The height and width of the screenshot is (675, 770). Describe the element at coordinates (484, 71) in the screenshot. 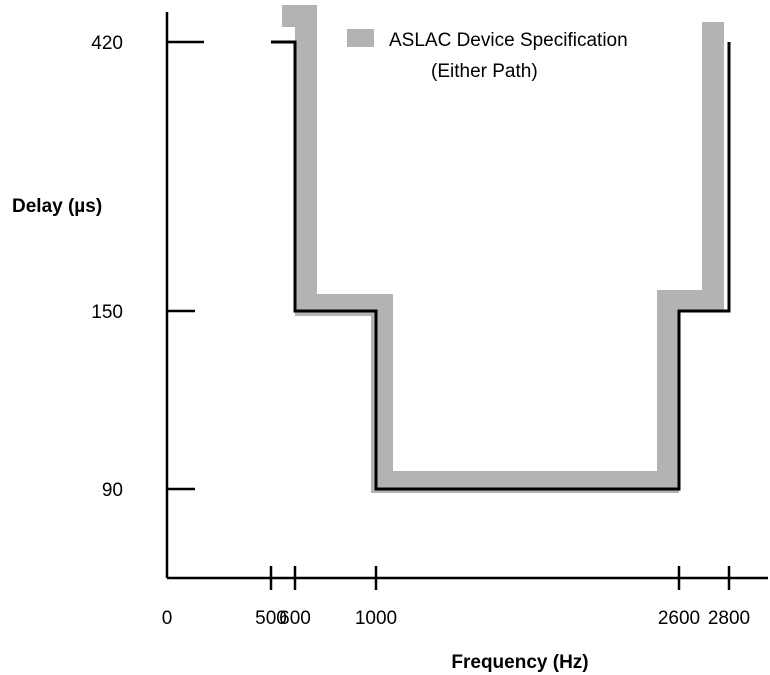

I see `legend-label-line2: (Either Path)` at that location.